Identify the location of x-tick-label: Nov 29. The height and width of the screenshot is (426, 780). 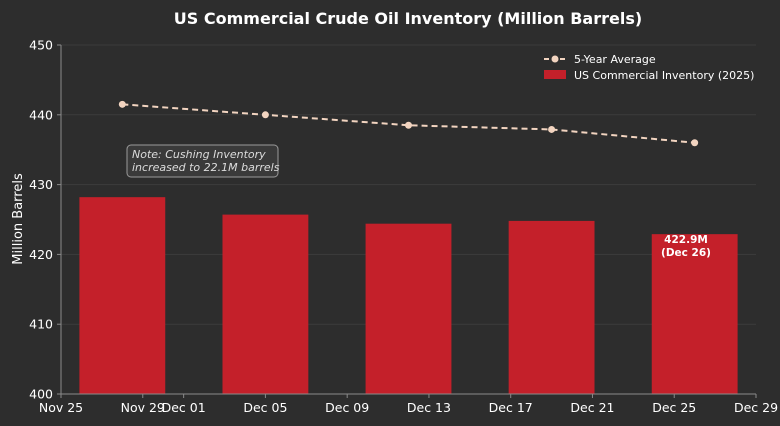
(143, 407).